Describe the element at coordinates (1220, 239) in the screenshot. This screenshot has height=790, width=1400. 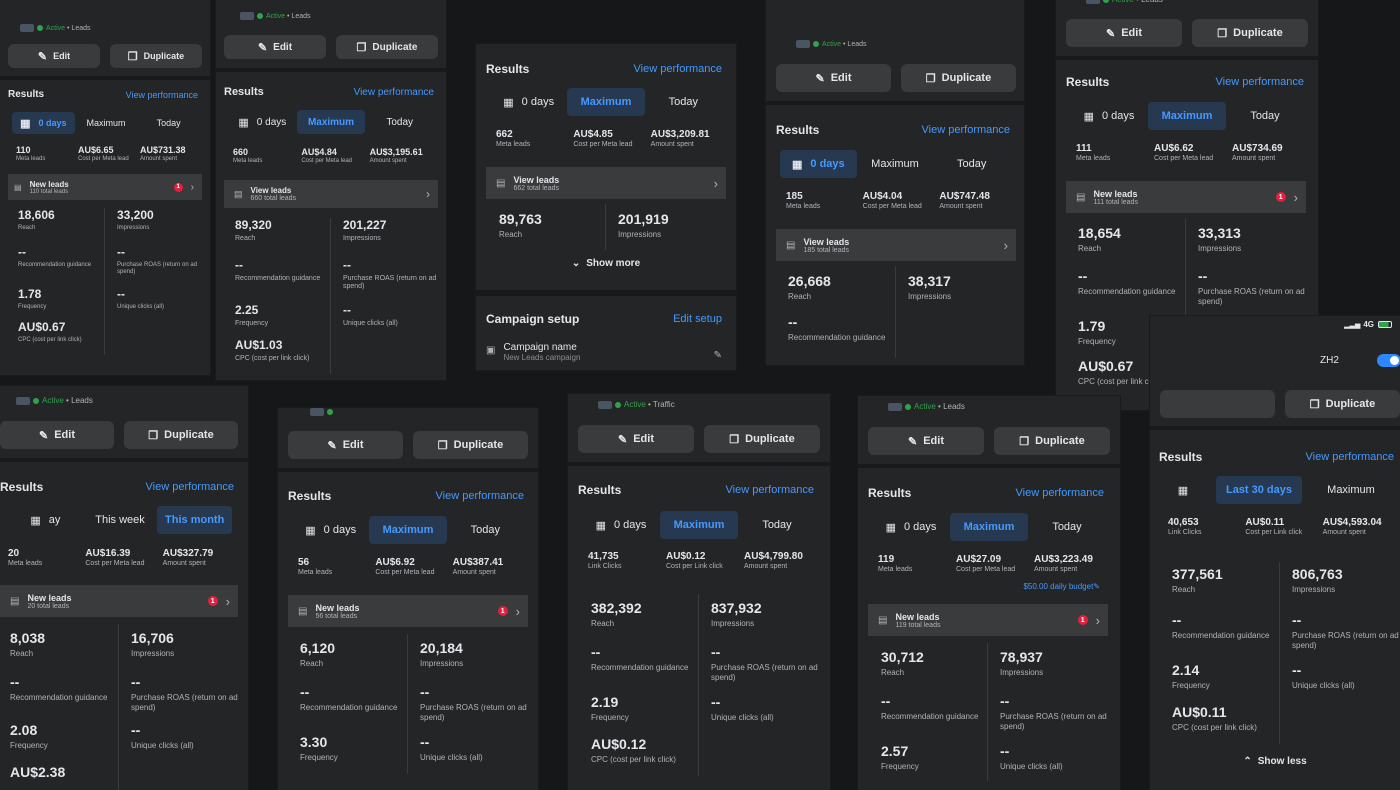
I see `stat-impressions: 33,313 Impressions` at that location.